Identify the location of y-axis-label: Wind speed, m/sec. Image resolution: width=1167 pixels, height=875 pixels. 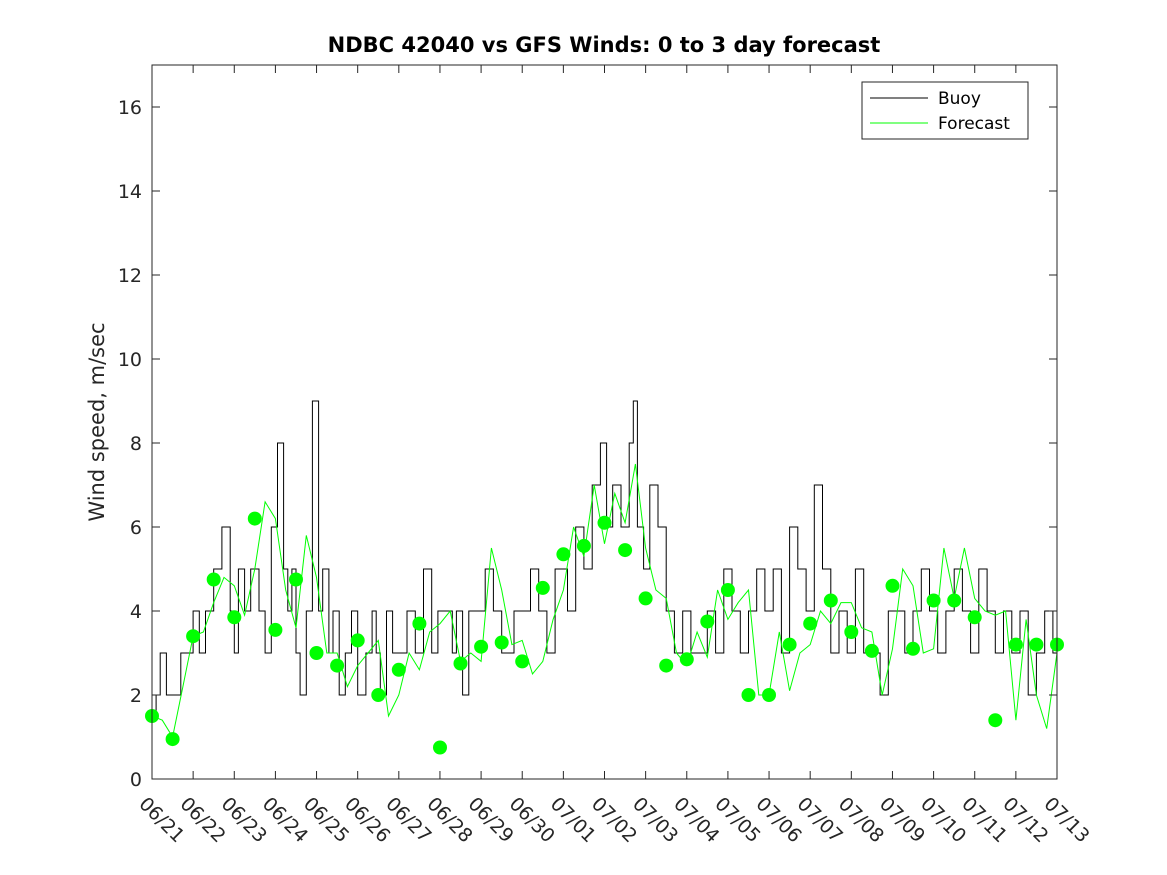
(97, 421).